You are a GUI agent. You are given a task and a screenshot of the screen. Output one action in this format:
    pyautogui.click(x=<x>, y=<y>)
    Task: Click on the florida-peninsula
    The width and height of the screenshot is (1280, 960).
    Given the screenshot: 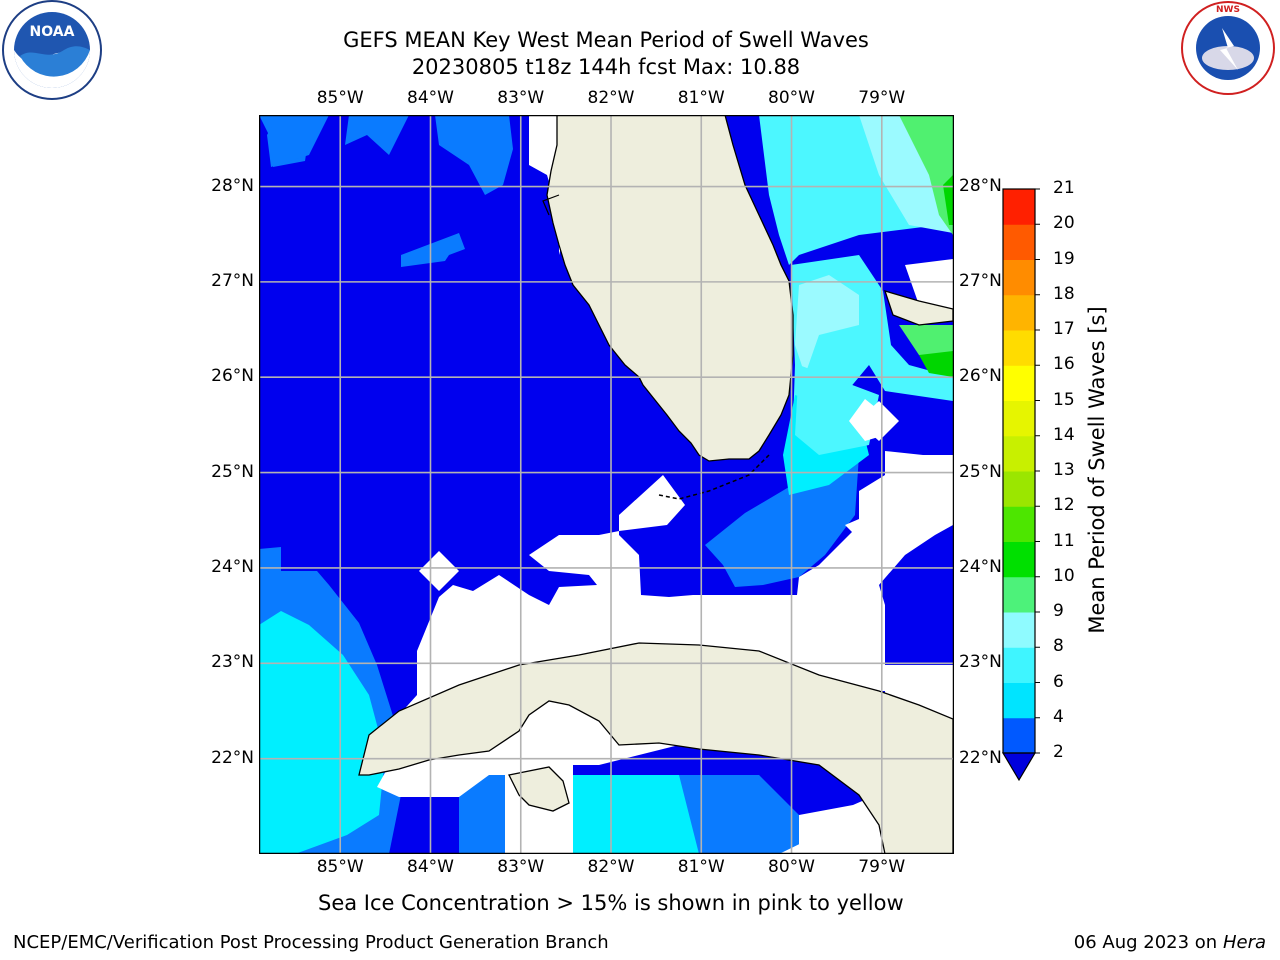 What is the action you would take?
    pyautogui.click(x=670, y=288)
    